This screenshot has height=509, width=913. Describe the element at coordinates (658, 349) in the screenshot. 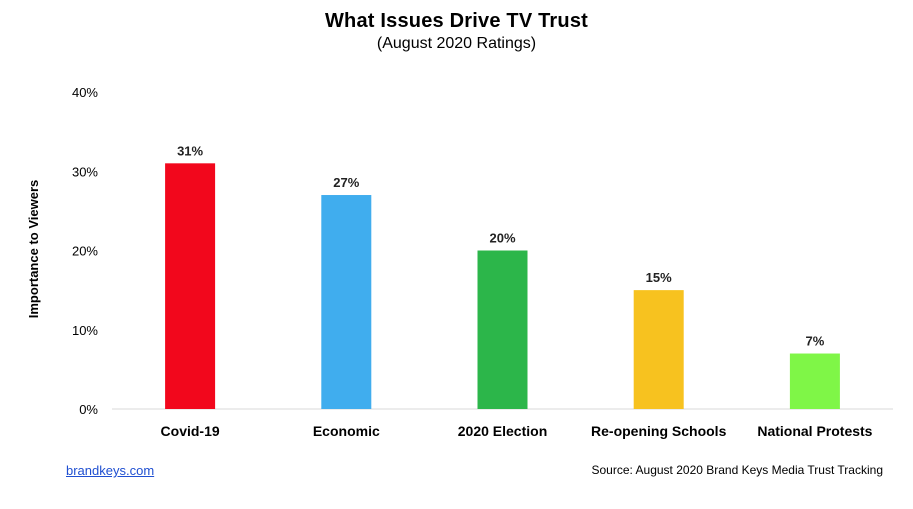

I see `bar-re-opening-schools` at that location.